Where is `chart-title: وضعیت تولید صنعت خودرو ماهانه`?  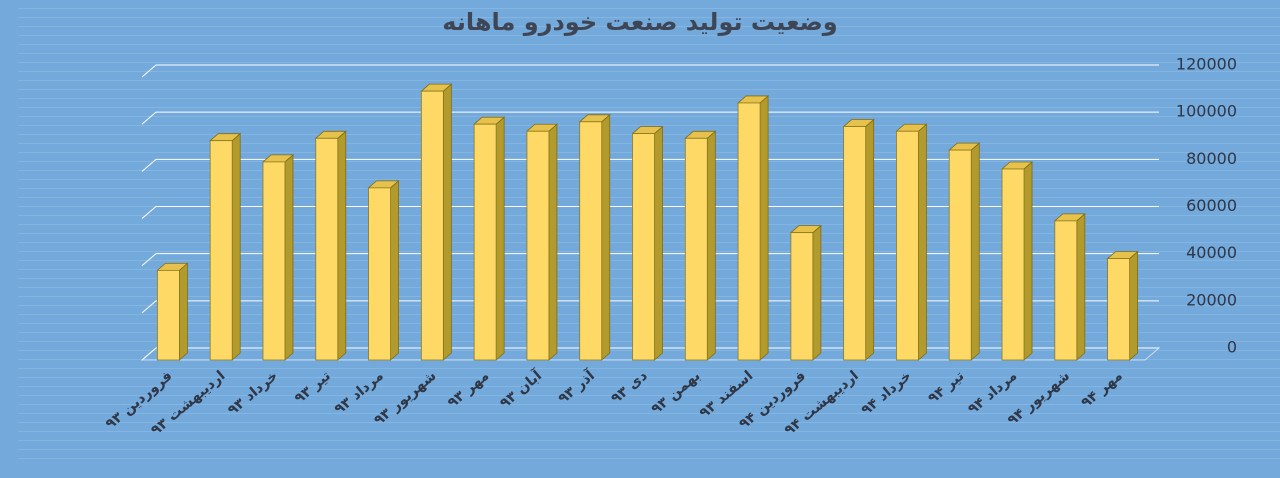 chart-title: وضعیت تولید صنعت خودرو ماهانه is located at coordinates (639, 22).